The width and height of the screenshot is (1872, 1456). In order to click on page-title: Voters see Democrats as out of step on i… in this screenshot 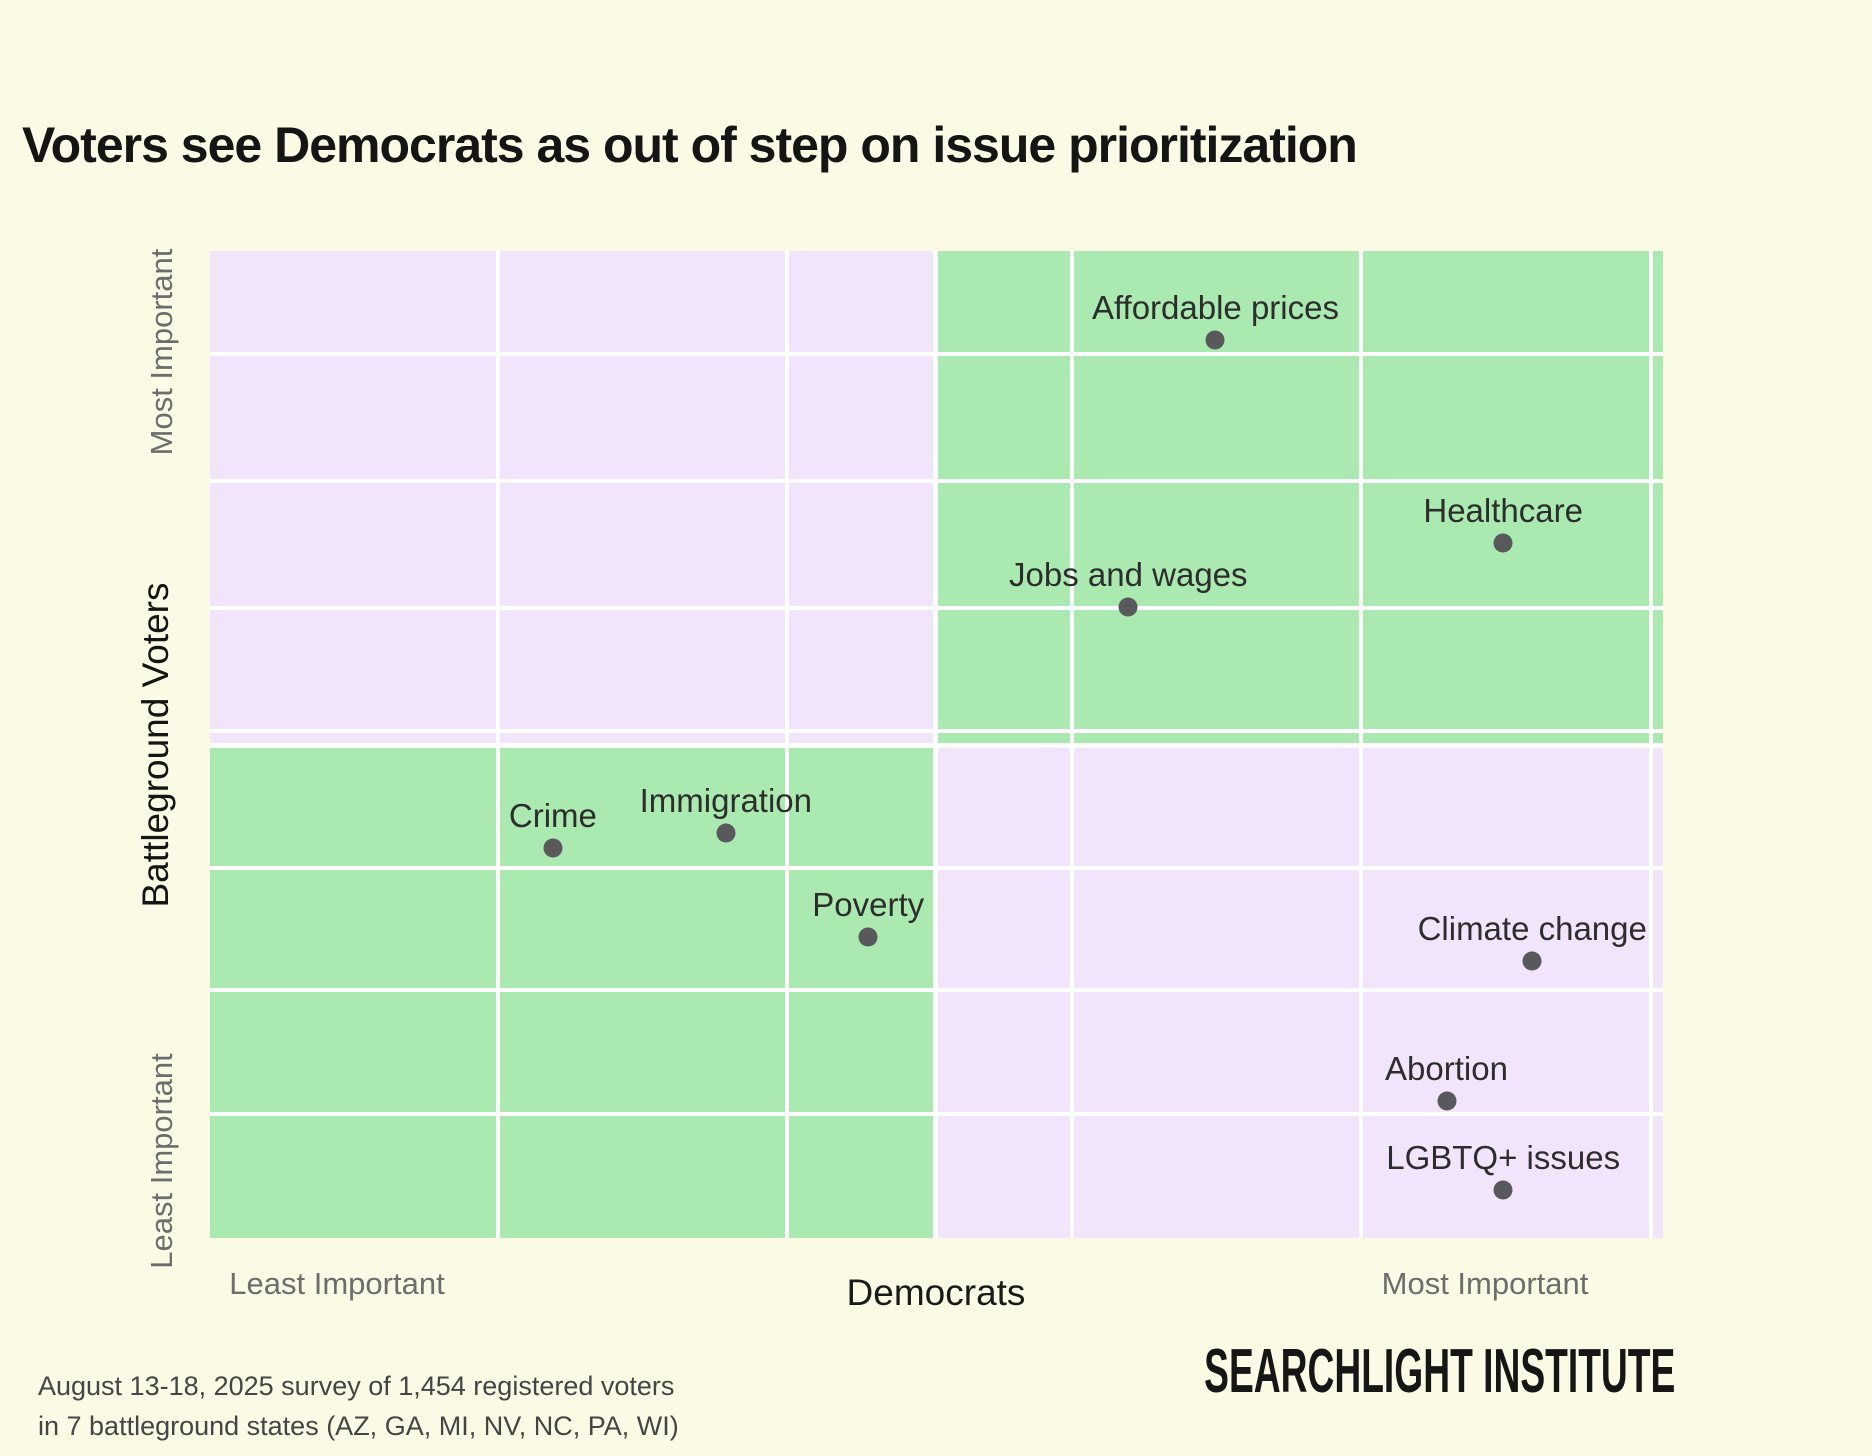, I will do `click(690, 145)`.